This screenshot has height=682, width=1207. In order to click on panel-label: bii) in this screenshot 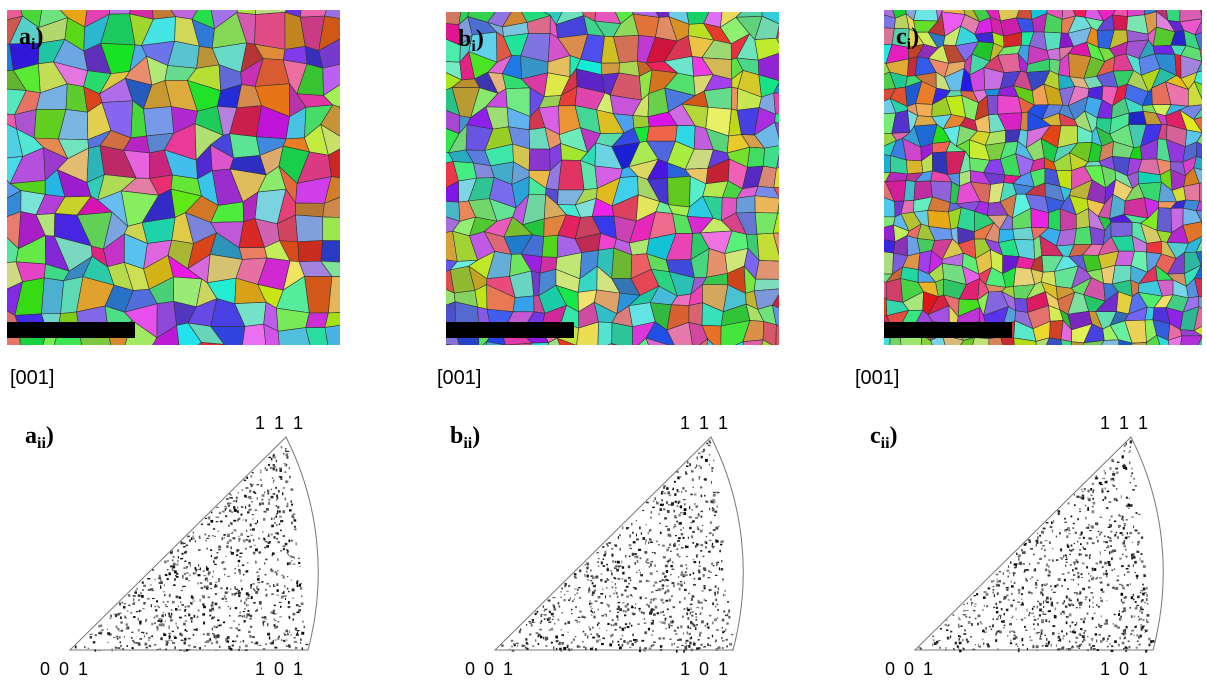, I will do `click(465, 437)`.